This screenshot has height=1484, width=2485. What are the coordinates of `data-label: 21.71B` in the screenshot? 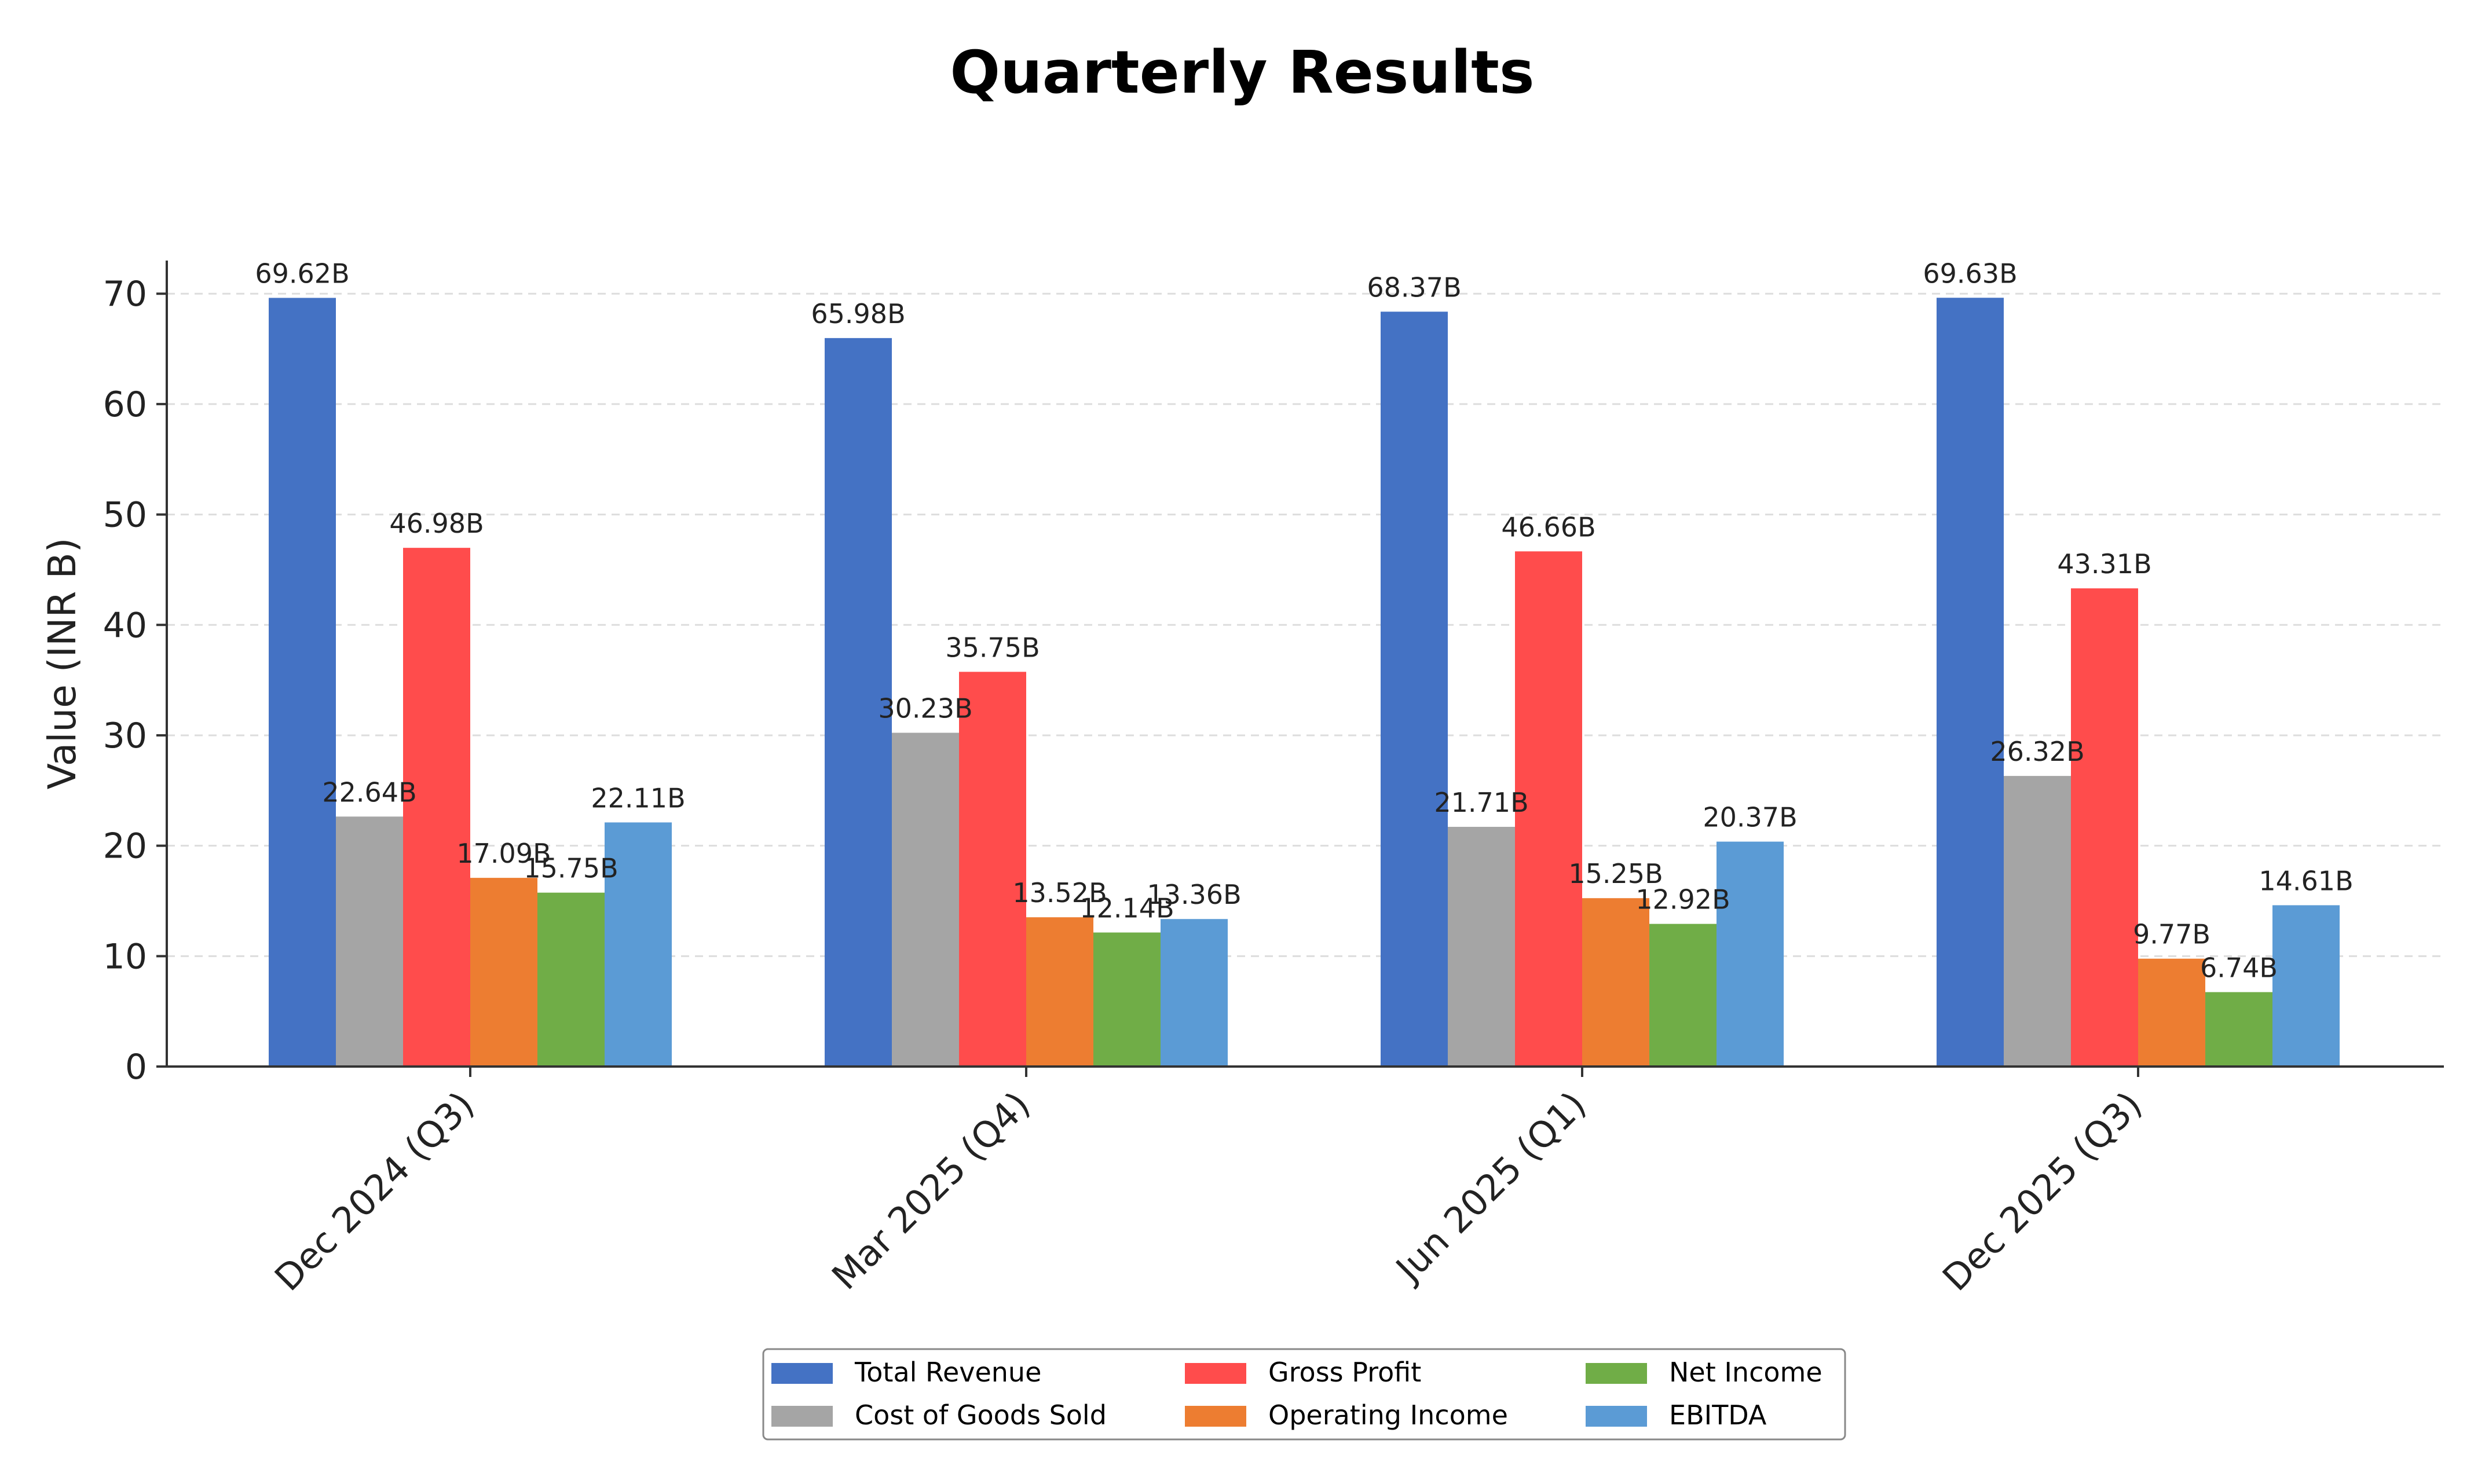 It's located at (1481, 802).